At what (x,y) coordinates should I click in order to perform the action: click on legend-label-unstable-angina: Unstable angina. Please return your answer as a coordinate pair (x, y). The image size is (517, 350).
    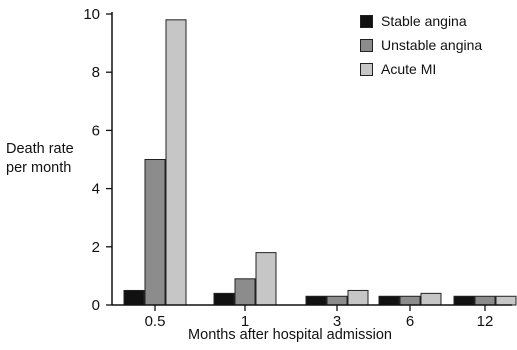
    Looking at the image, I should click on (432, 45).